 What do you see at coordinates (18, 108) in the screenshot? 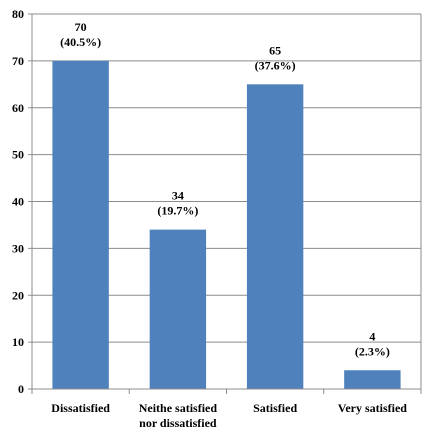
I see `y-tick-label: 60` at bounding box center [18, 108].